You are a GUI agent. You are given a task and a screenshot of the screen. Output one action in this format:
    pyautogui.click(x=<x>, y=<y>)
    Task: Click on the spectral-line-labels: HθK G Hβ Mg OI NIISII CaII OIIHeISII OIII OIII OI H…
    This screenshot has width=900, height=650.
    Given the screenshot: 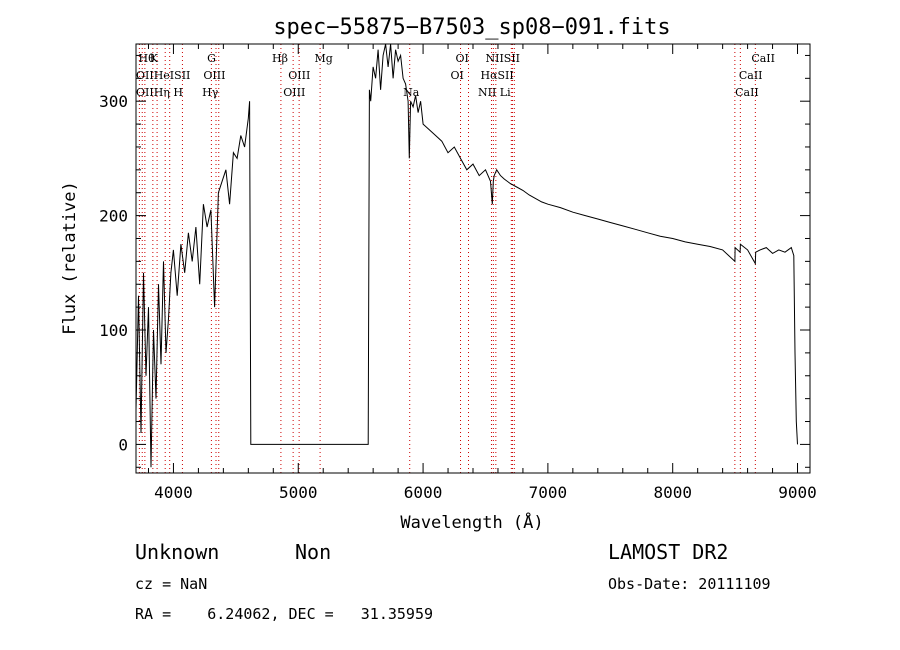 What is the action you would take?
    pyautogui.click(x=455, y=75)
    